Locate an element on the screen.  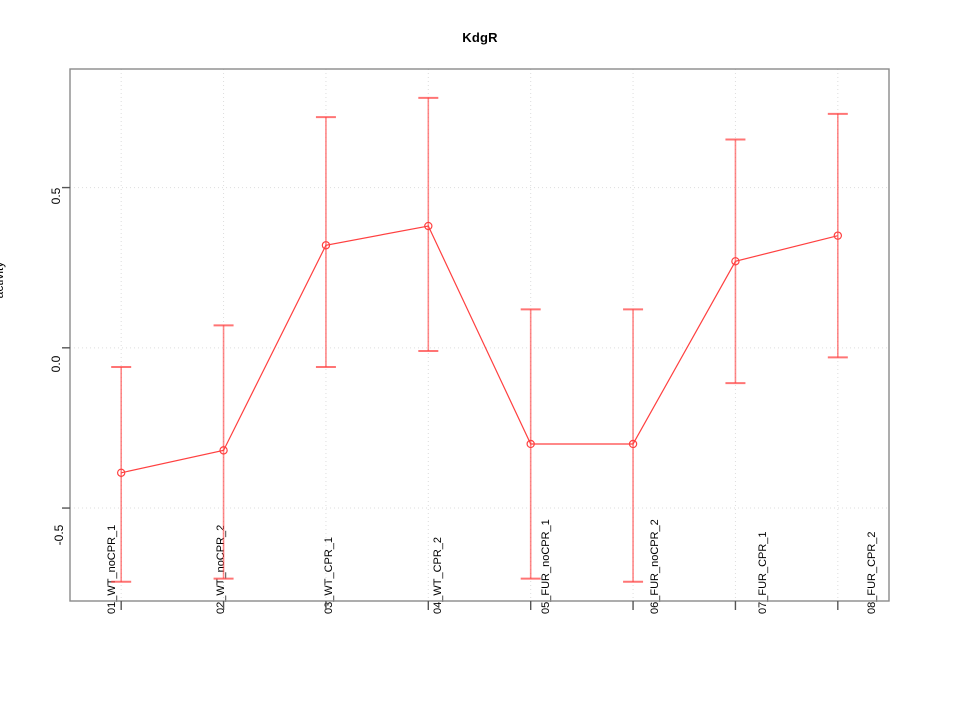
x-axis-ticks is located at coordinates (479, 605).